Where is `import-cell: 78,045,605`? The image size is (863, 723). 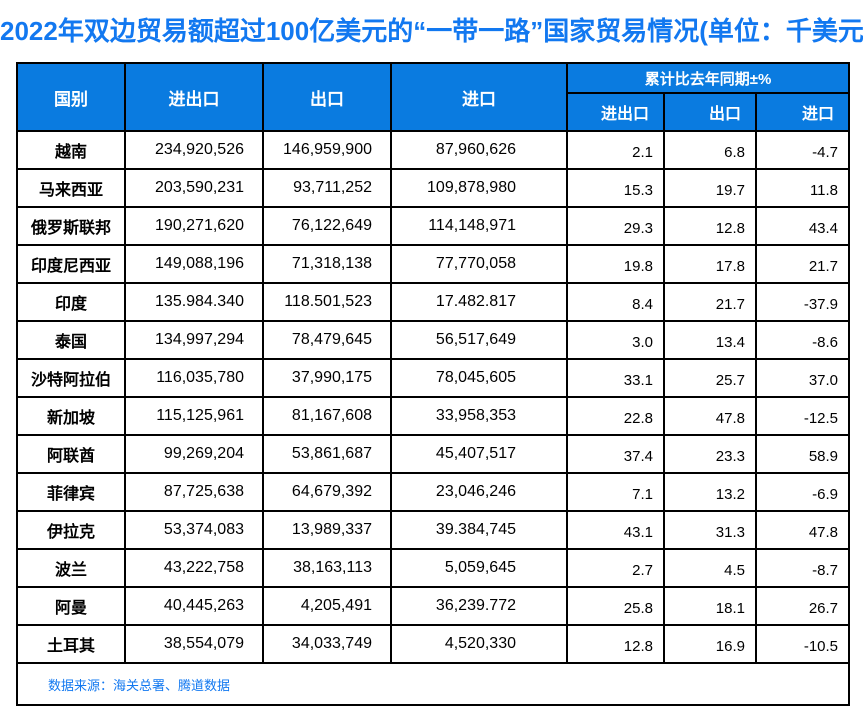 import-cell: 78,045,605 is located at coordinates (479, 378).